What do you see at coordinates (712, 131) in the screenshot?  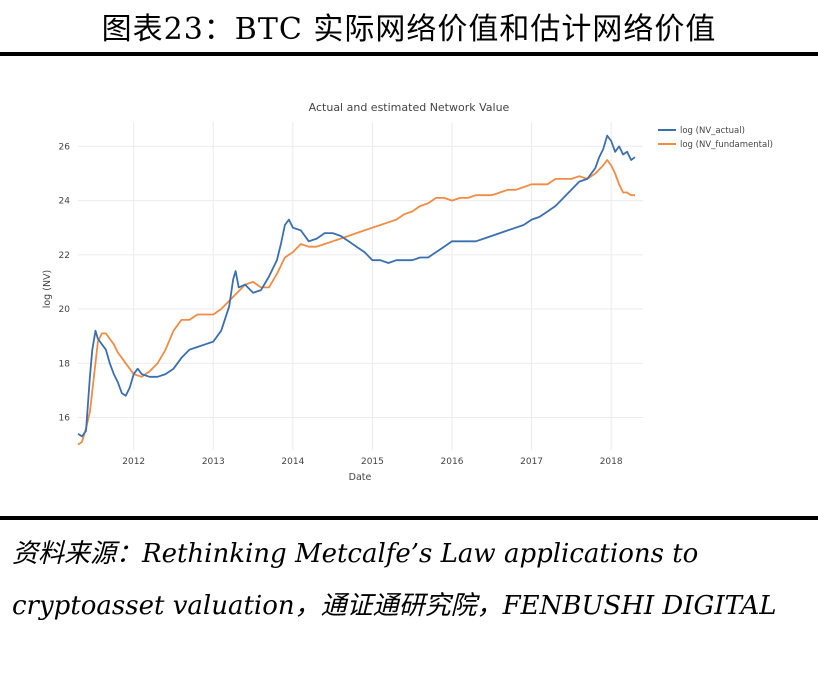 I see `legend-label-actual: log (NV_actual)` at bounding box center [712, 131].